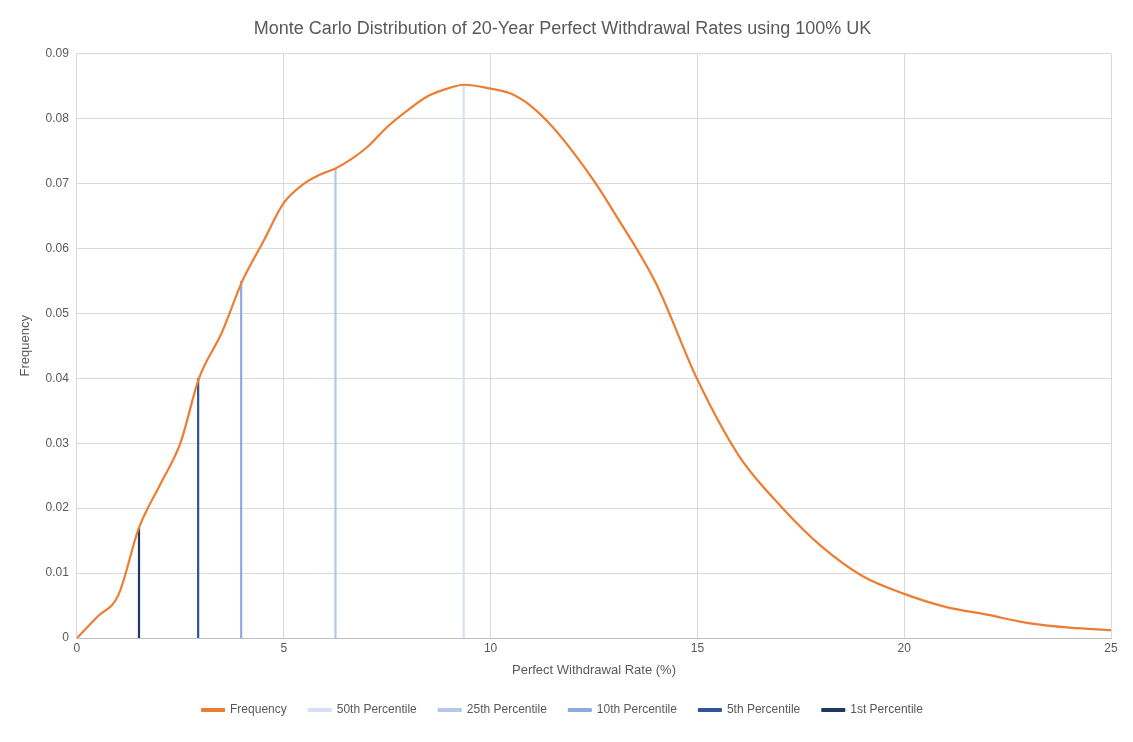 The width and height of the screenshot is (1133, 742). I want to click on legend-label: 10th Percentile, so click(637, 709).